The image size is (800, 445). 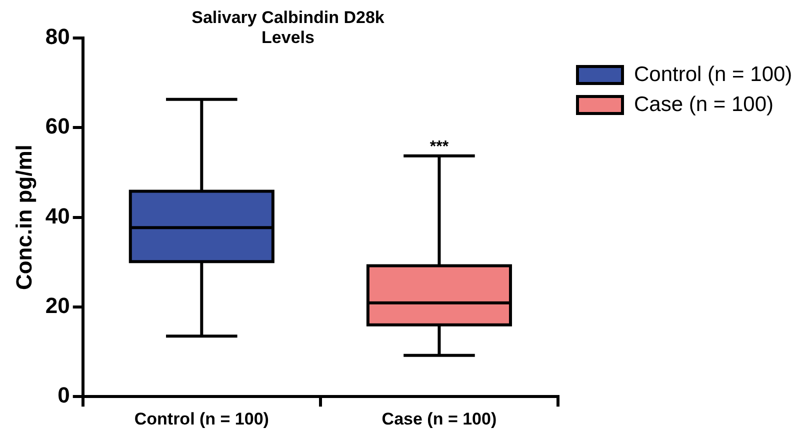 What do you see at coordinates (704, 105) in the screenshot?
I see `legend-label: Case (n = 100)` at bounding box center [704, 105].